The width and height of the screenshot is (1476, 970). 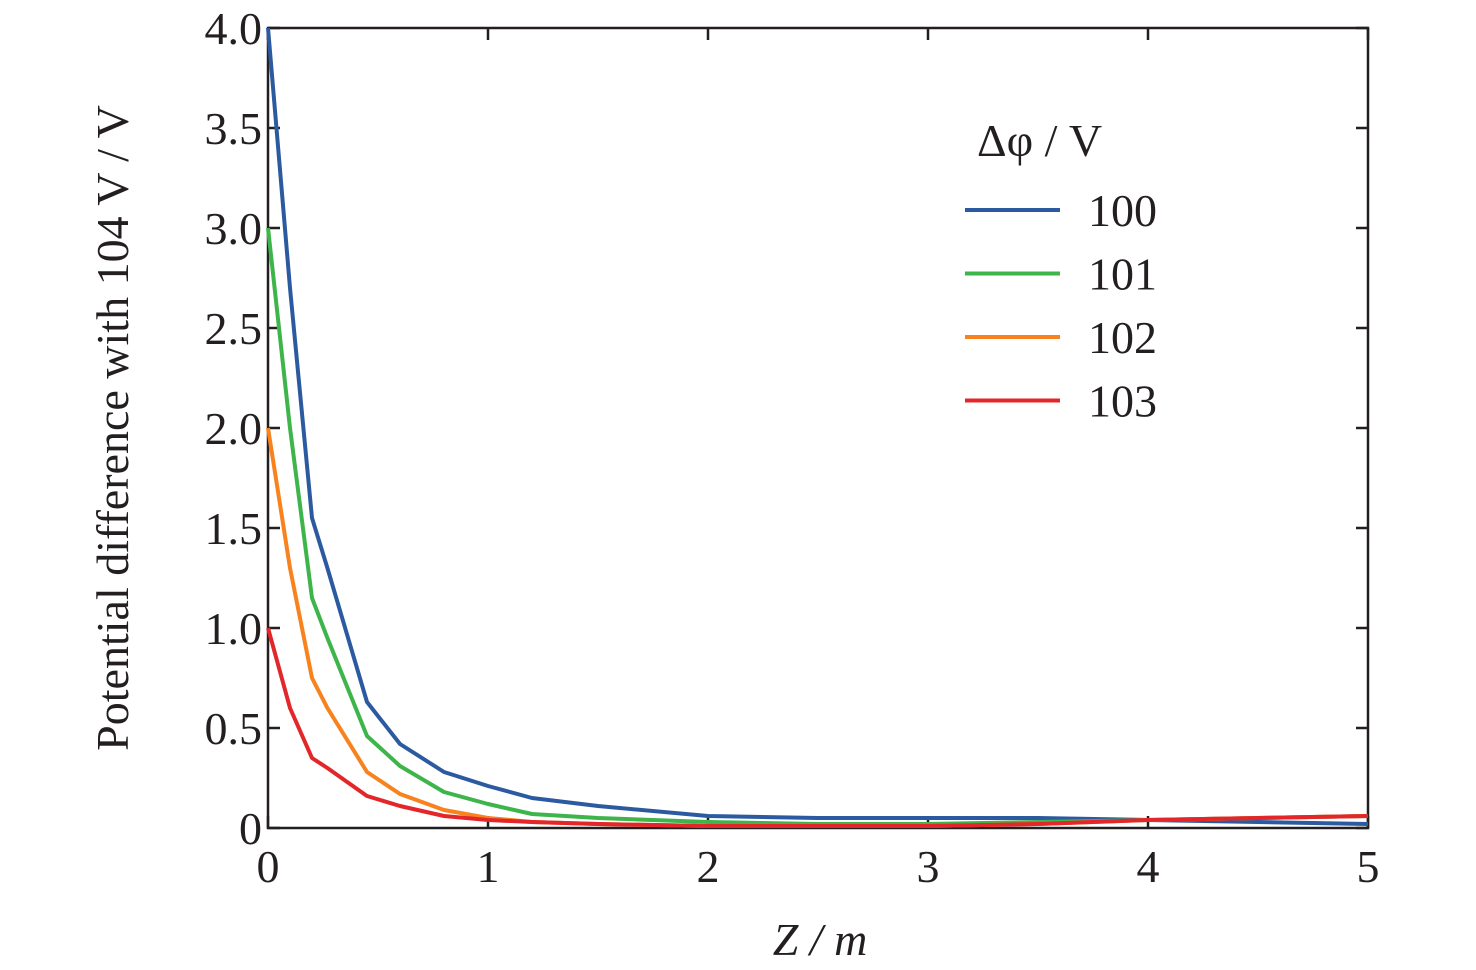 What do you see at coordinates (234, 128) in the screenshot?
I see `y-tick-label: 3.5` at bounding box center [234, 128].